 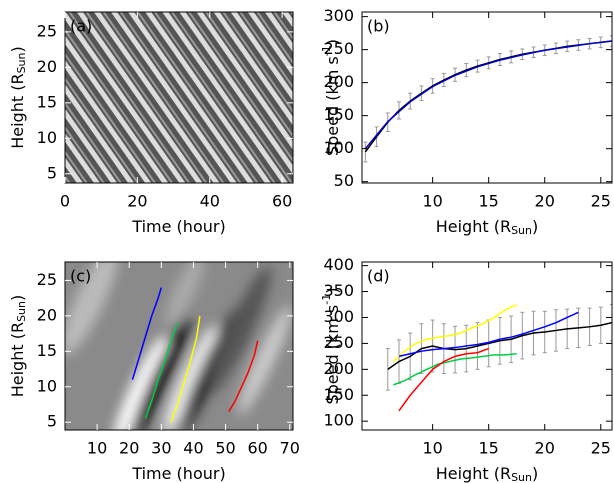 What do you see at coordinates (81, 26) in the screenshot?
I see `panel-label: (a)` at bounding box center [81, 26].